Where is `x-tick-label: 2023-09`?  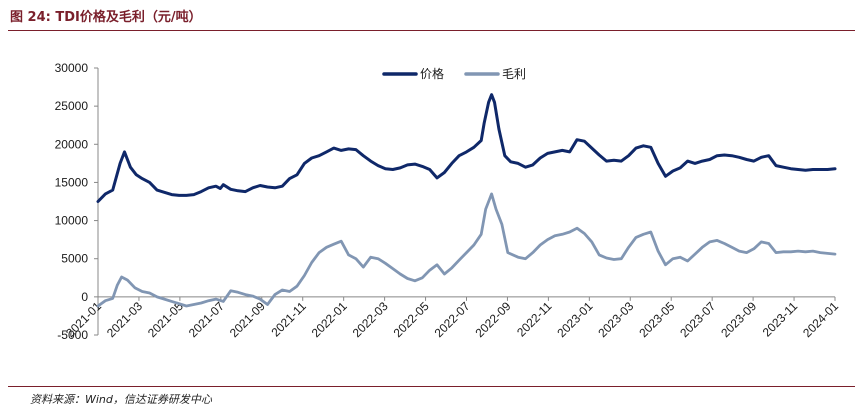 x-tick-label: 2023-09 is located at coordinates (738, 319).